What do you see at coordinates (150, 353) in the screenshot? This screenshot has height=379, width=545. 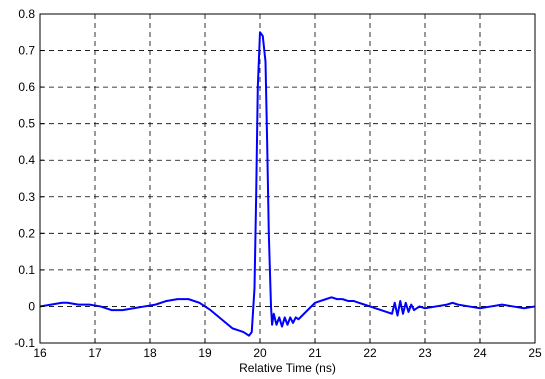 I see `x-tick-label: 18` at bounding box center [150, 353].